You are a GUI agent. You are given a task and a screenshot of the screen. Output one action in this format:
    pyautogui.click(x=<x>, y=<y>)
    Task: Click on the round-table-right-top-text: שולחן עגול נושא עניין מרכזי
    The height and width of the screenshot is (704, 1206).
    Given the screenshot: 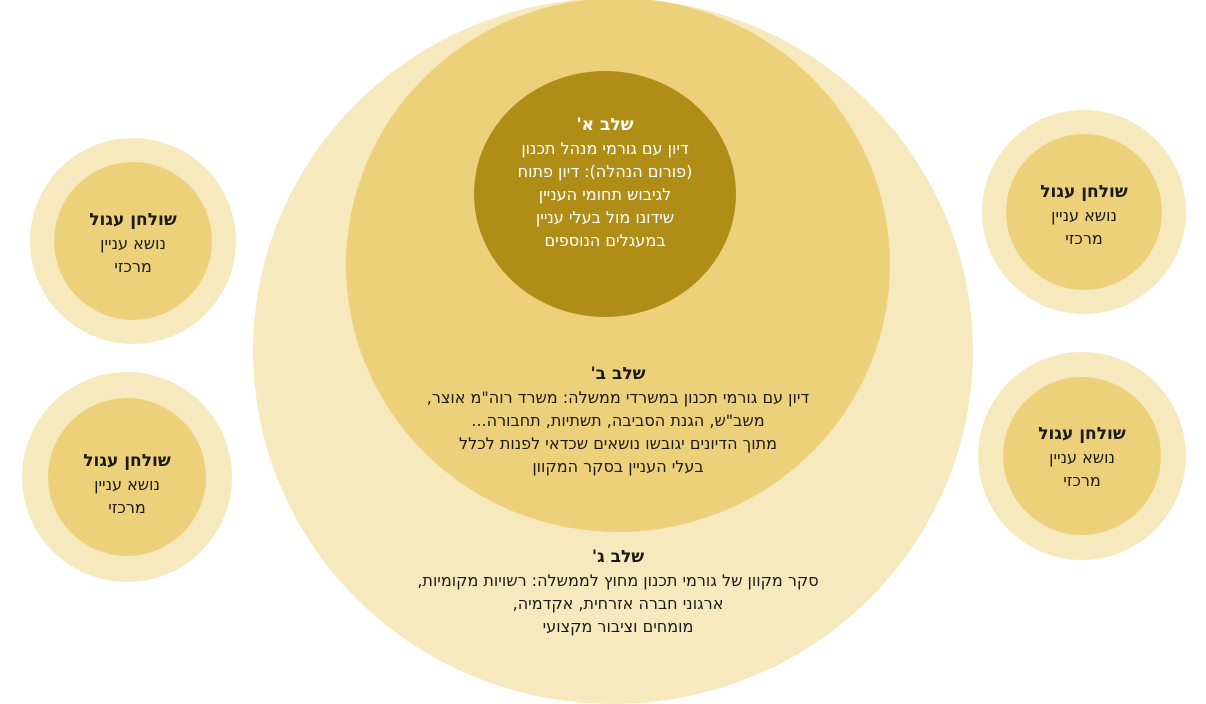 What is the action you would take?
    pyautogui.click(x=1084, y=215)
    